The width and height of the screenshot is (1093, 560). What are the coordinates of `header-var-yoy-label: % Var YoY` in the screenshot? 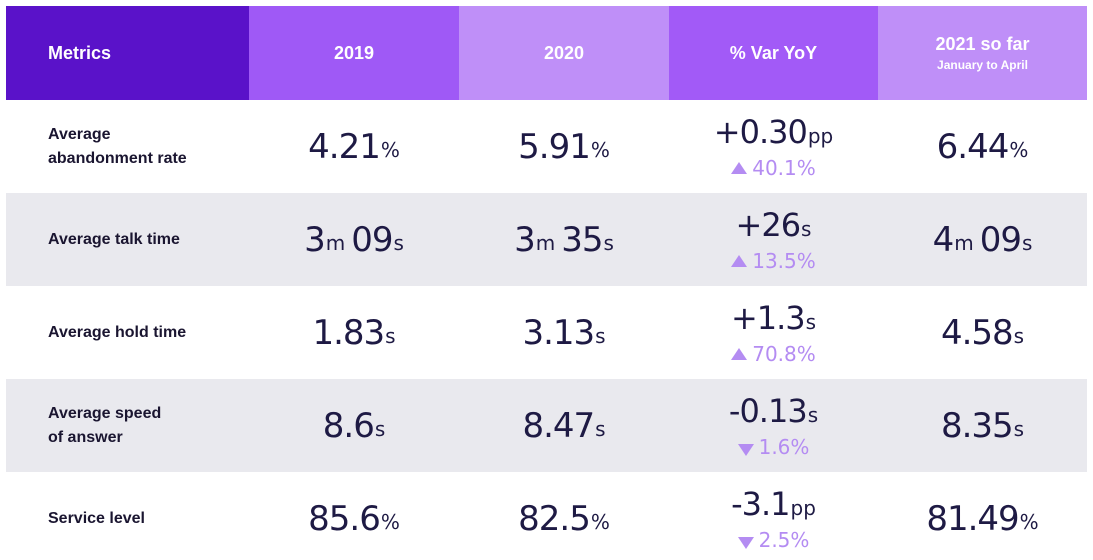 It's located at (773, 52).